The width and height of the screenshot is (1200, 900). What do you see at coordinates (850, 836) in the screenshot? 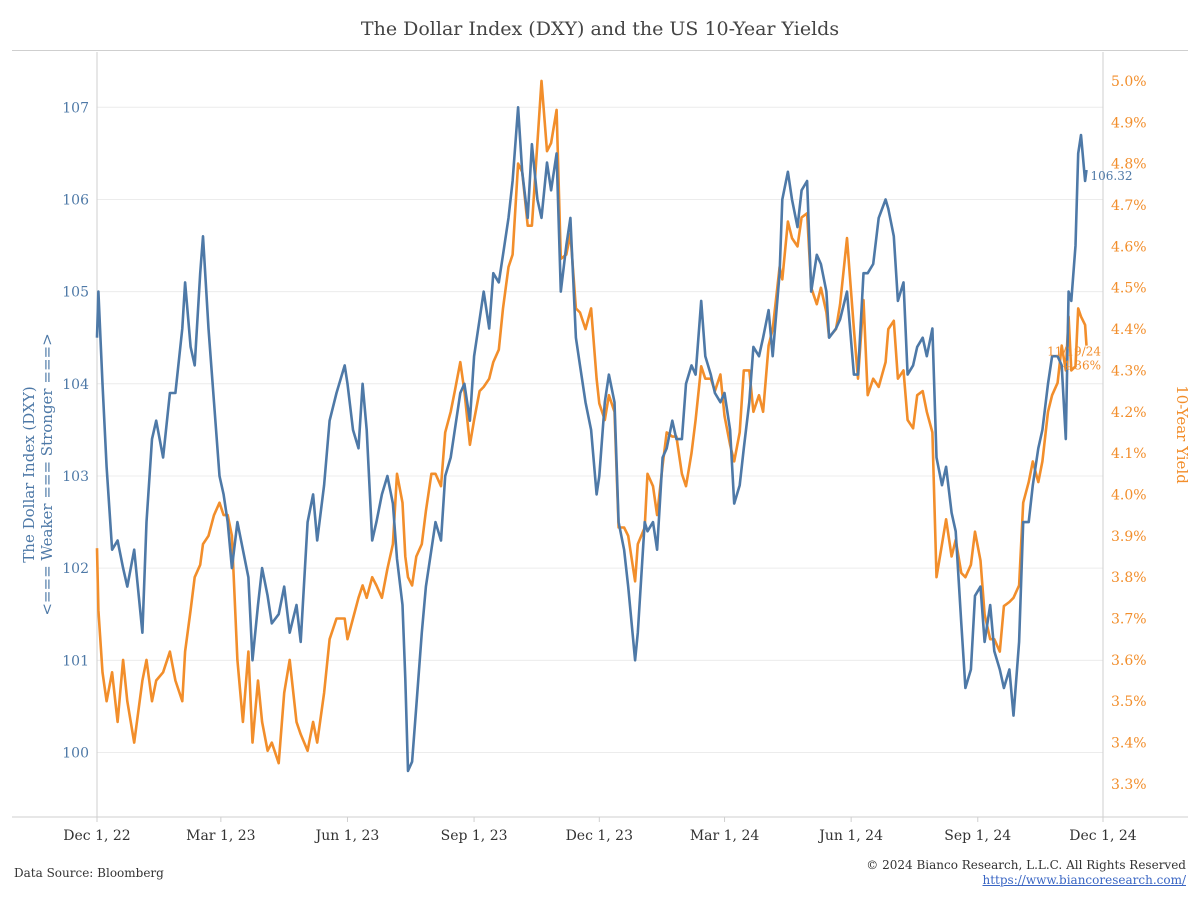
I see `x-tick-label: Jun 1, 24` at bounding box center [850, 836].